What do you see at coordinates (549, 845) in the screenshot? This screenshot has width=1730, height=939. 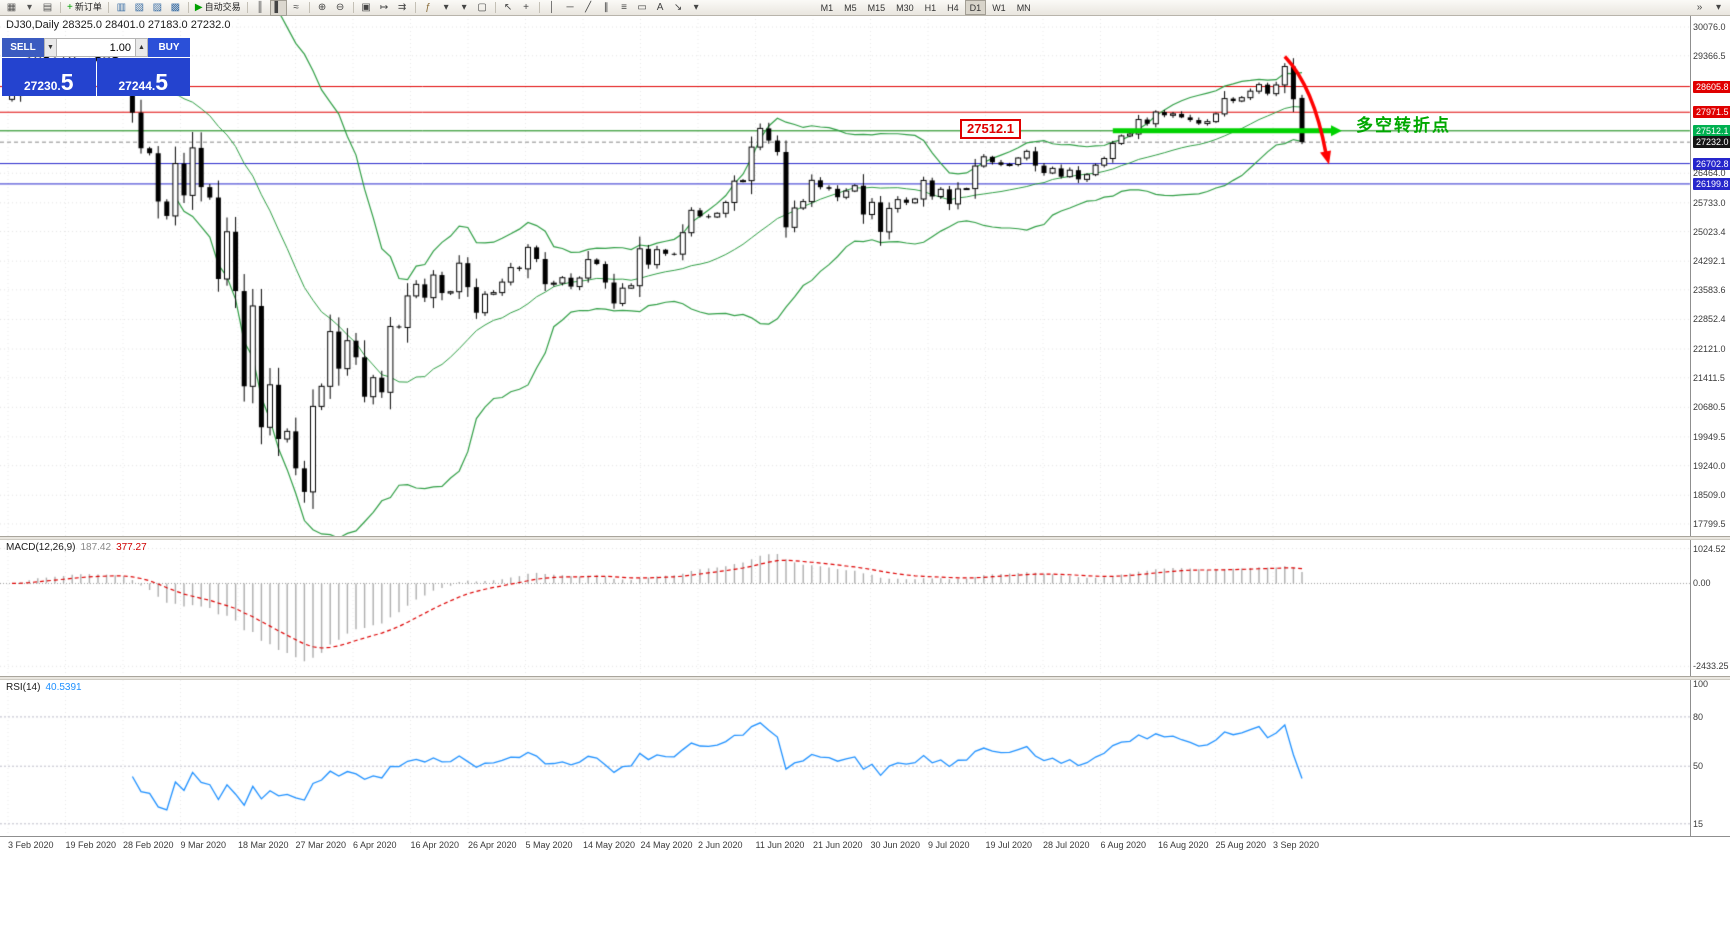 I see `date-axis-label: 5 May 2020` at bounding box center [549, 845].